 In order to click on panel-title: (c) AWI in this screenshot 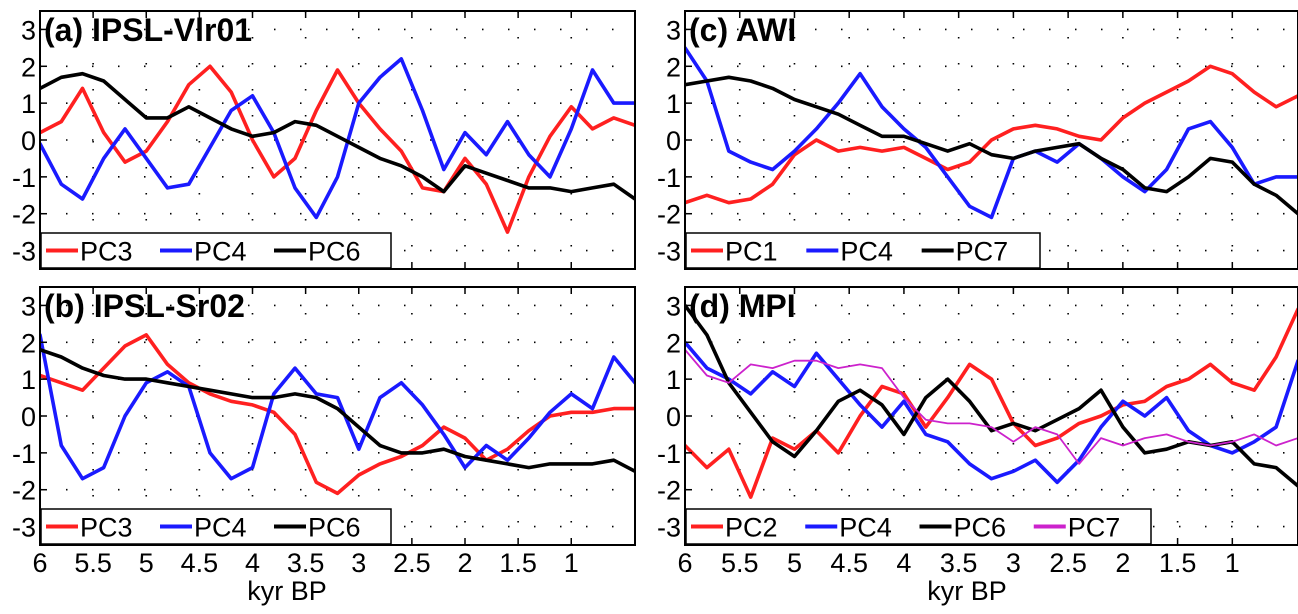, I will do `click(742, 30)`.